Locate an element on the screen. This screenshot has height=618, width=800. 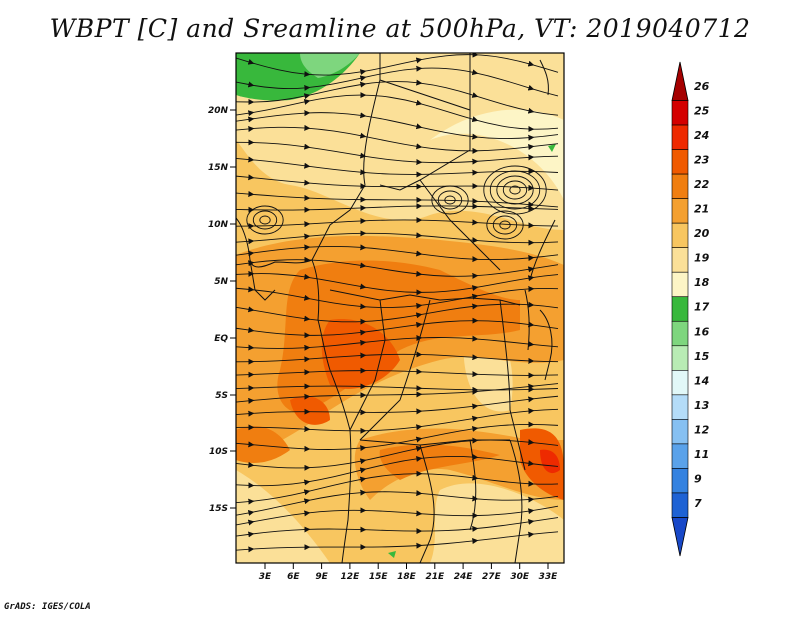
legend-label: 20 is located at coordinates (702, 233).